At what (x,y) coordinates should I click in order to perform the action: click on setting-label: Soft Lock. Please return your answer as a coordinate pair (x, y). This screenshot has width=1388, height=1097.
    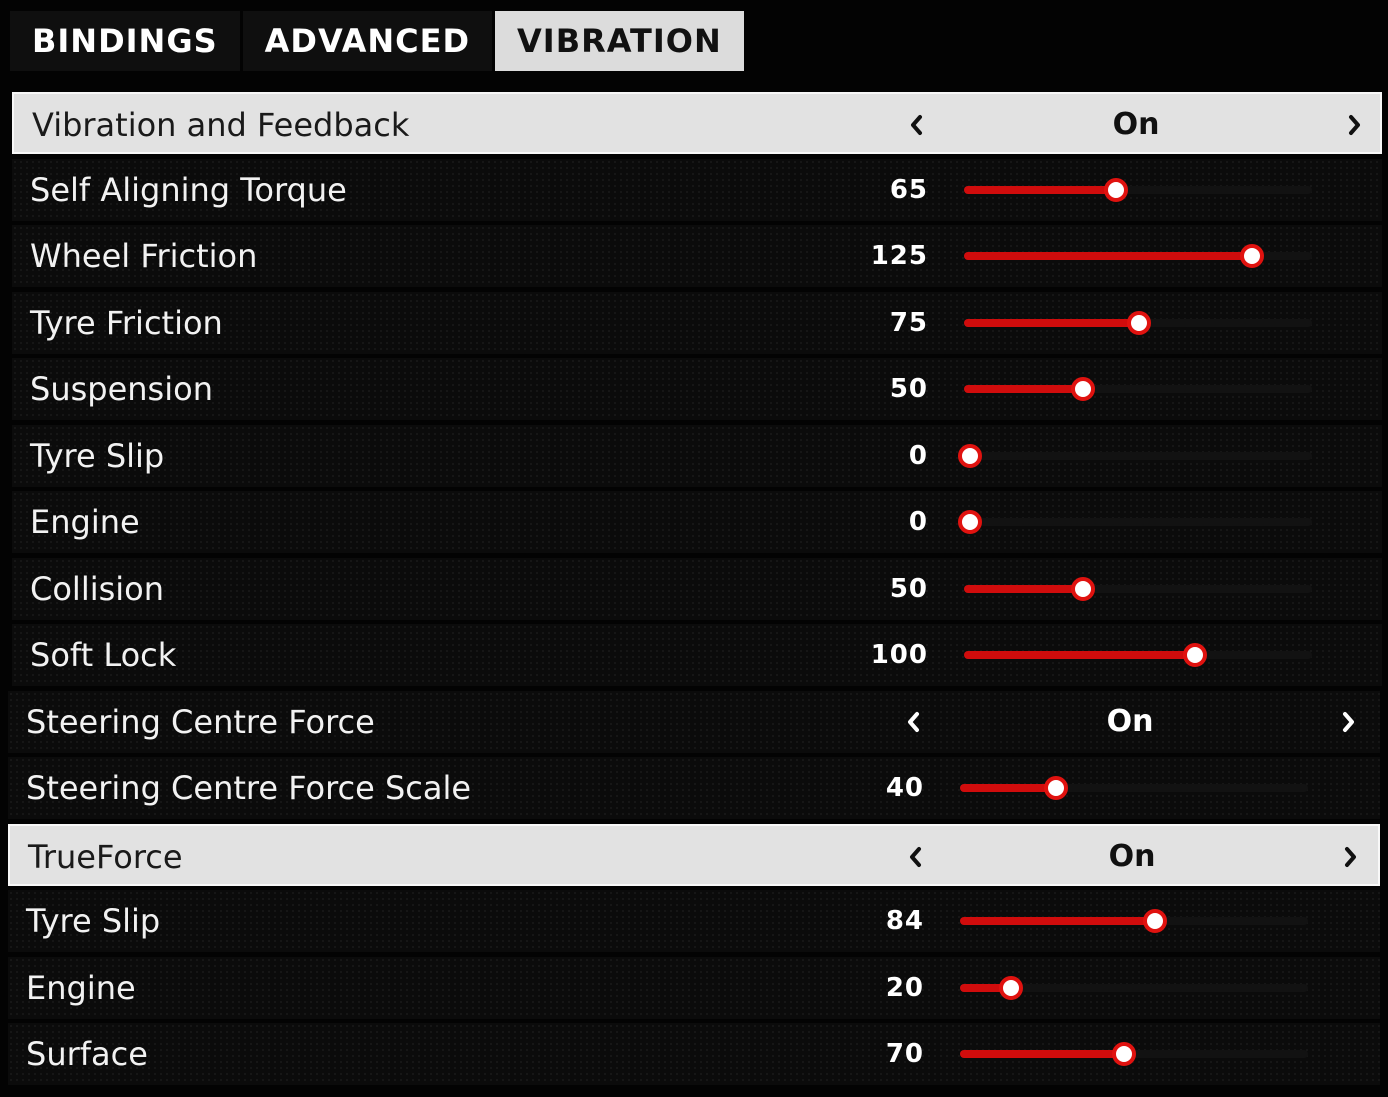
    Looking at the image, I should click on (103, 655).